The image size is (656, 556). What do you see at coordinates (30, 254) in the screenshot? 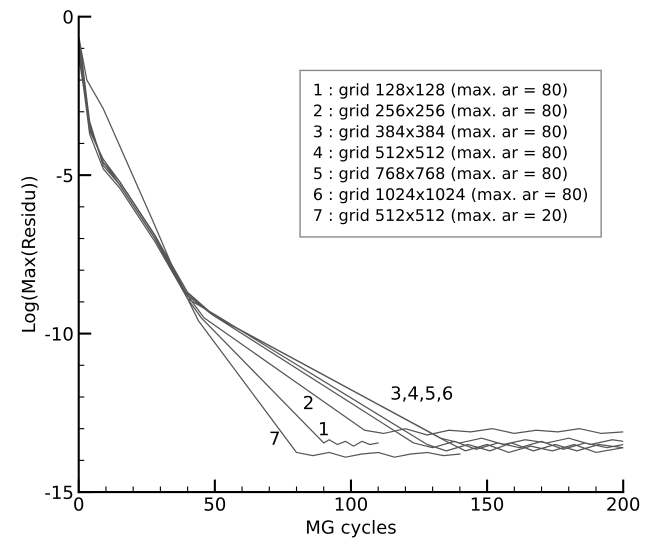
I see `y-axis-title: Log(Max(Residu))` at bounding box center [30, 254].